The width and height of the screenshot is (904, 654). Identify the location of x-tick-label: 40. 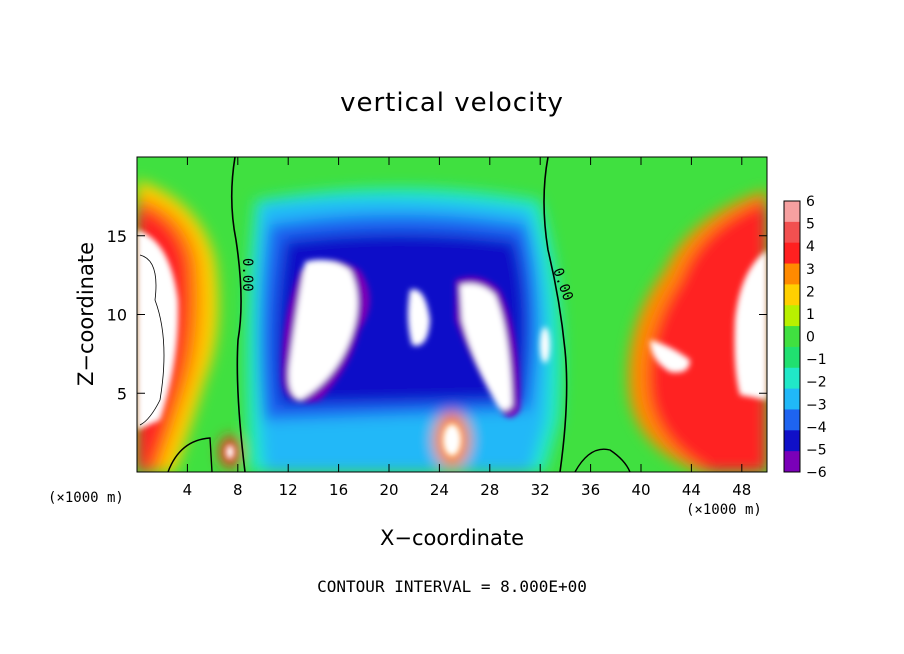
(640, 490).